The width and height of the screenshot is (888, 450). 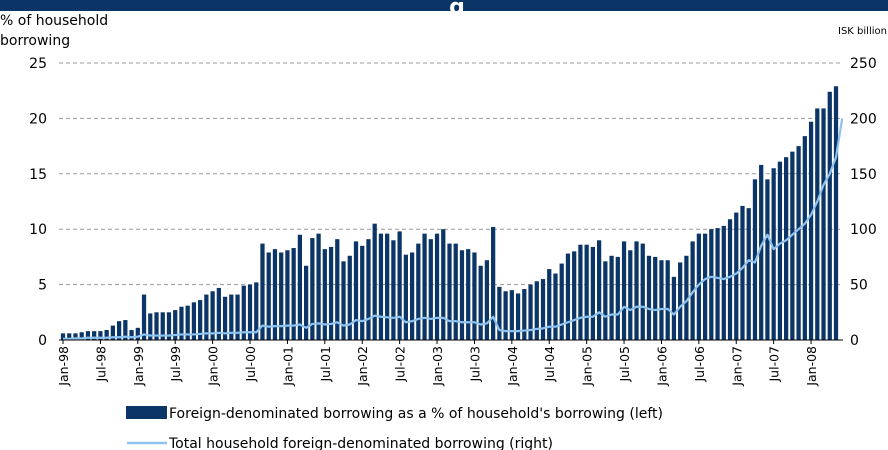 I want to click on header-bar, so click(x=444, y=5).